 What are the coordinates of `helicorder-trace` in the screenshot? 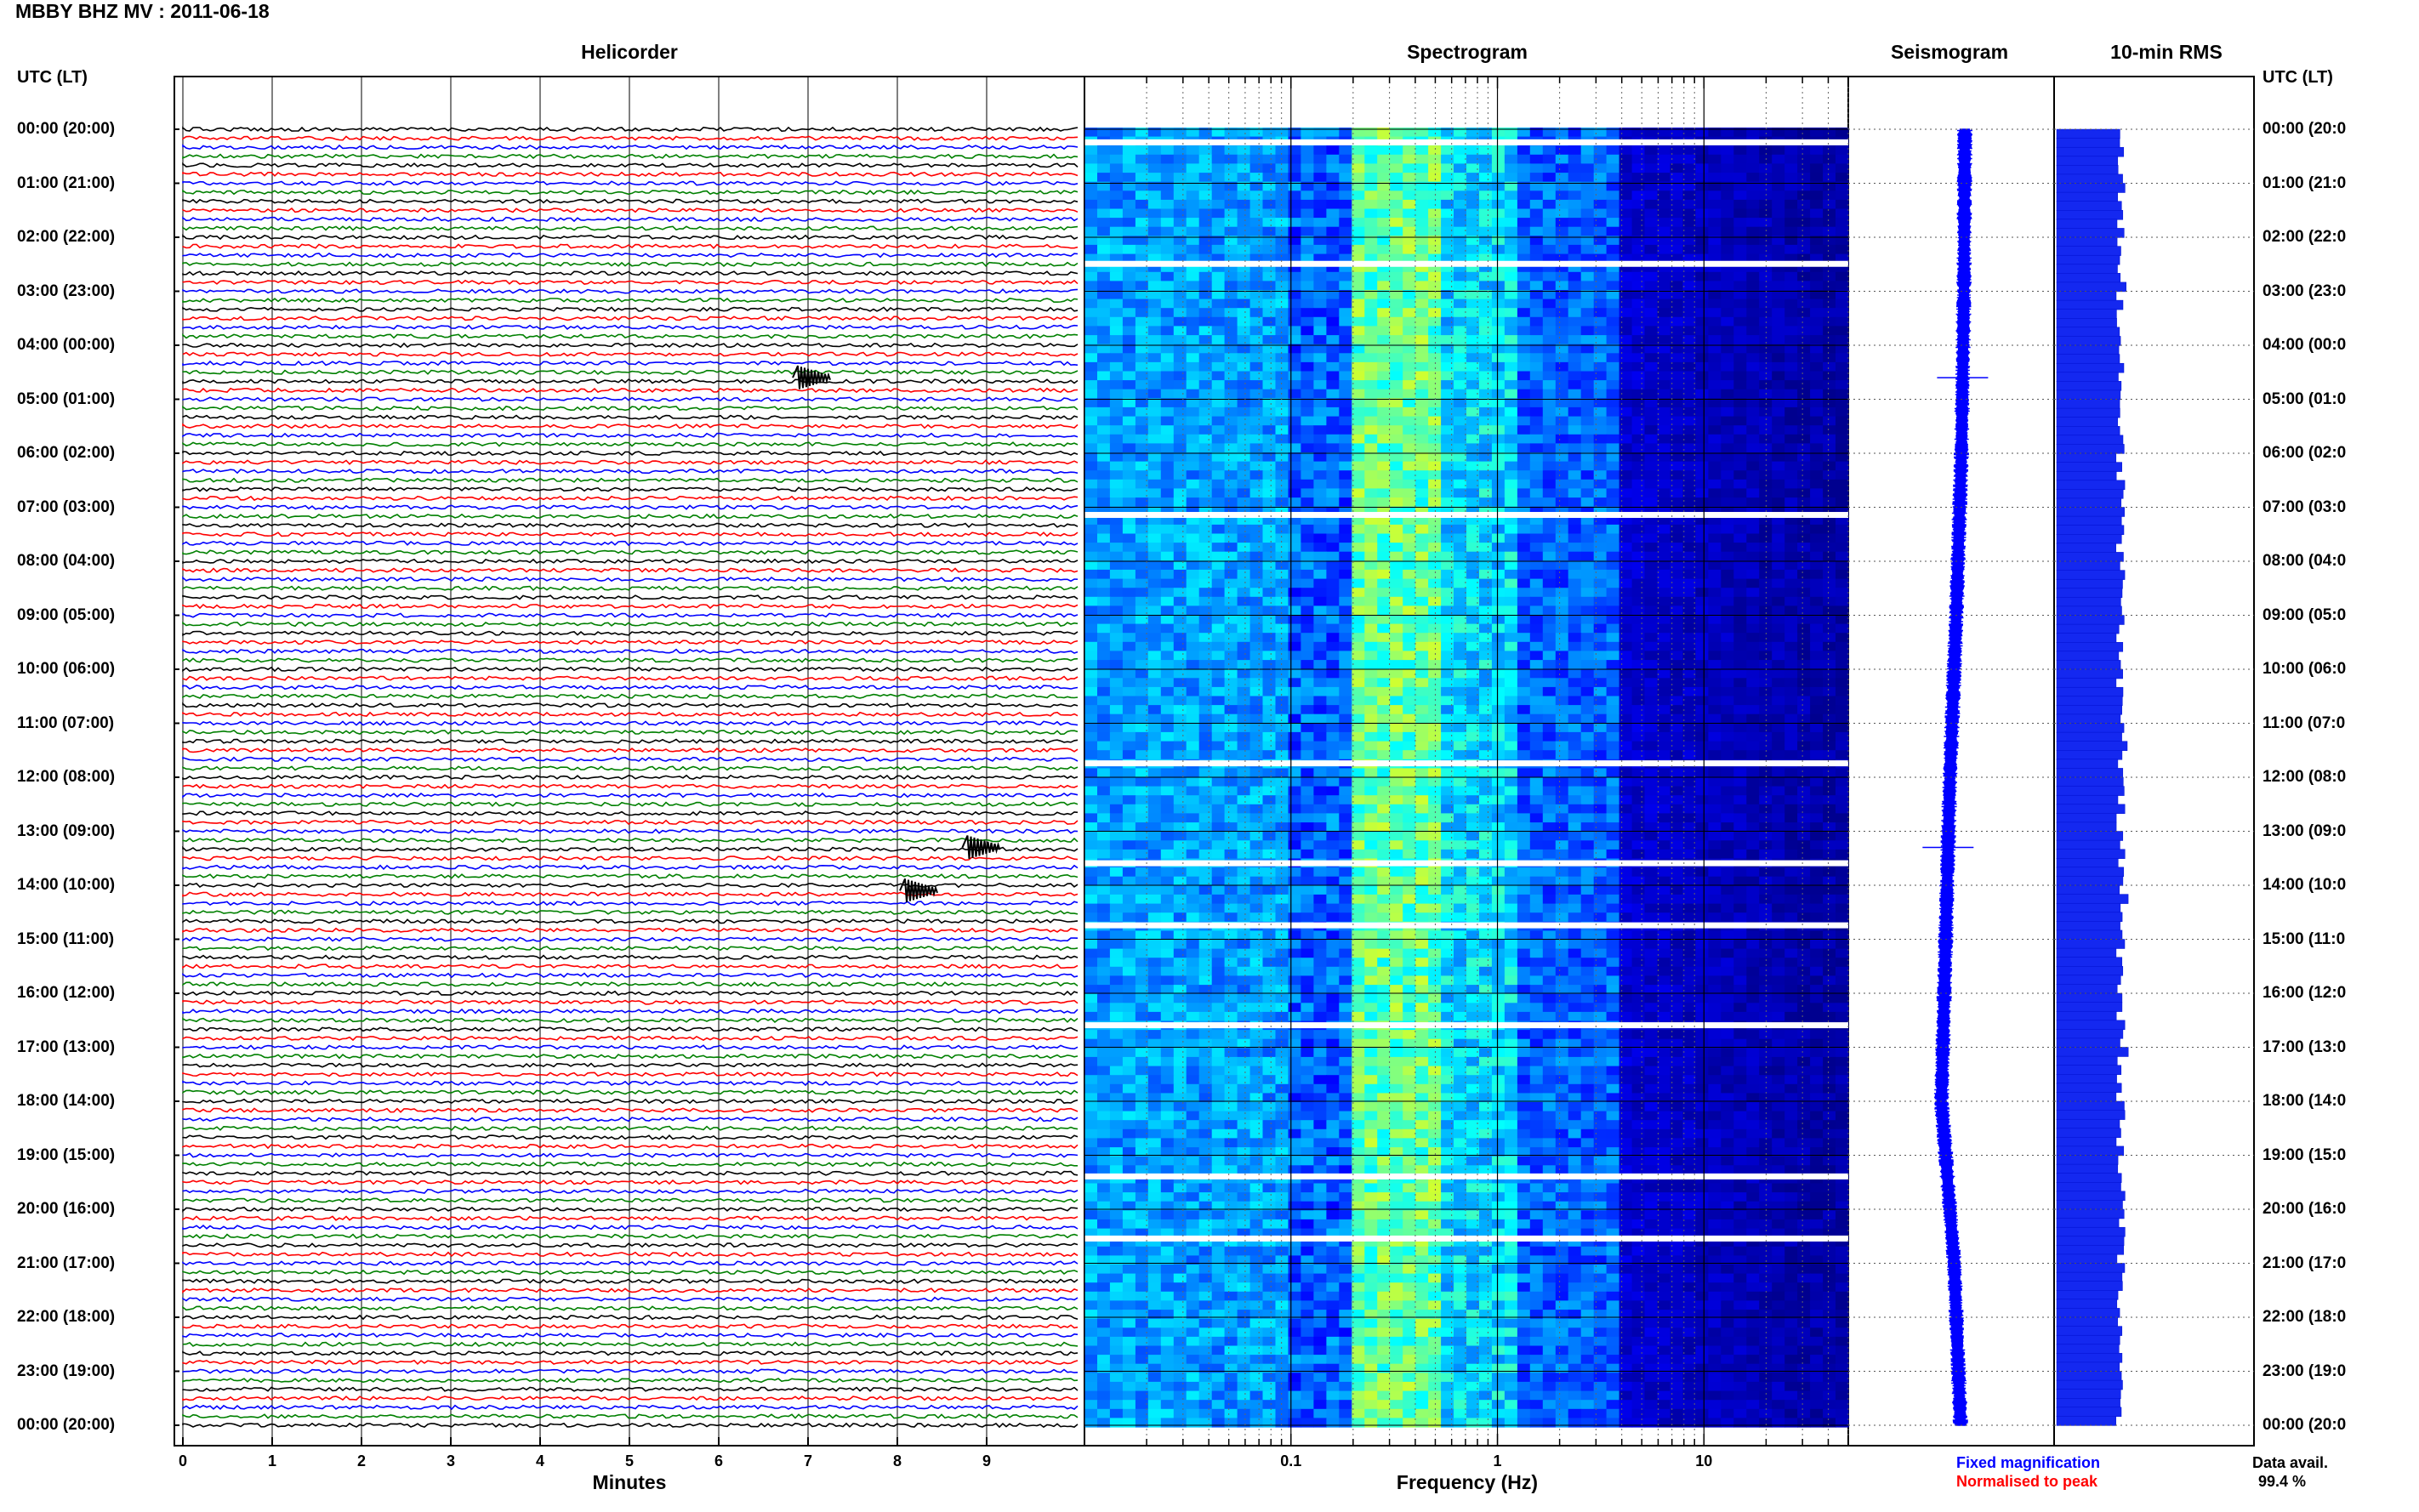 It's located at (630, 804).